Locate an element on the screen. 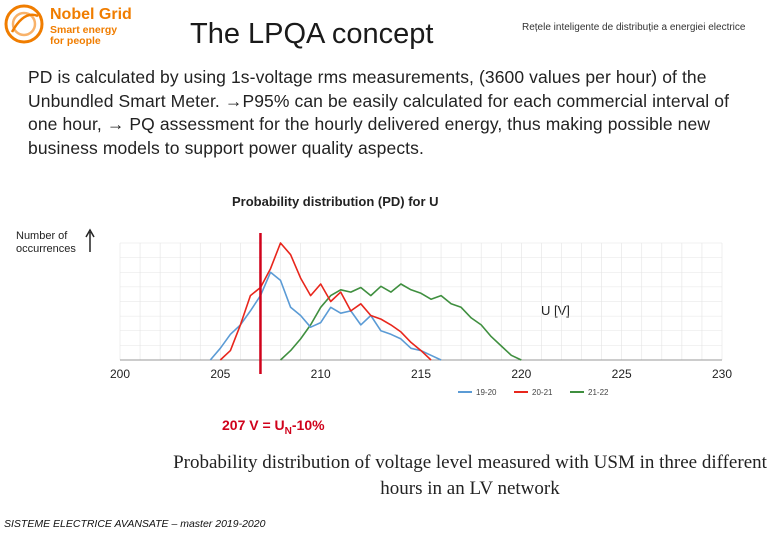  x-tick-label: 200 is located at coordinates (120, 374).